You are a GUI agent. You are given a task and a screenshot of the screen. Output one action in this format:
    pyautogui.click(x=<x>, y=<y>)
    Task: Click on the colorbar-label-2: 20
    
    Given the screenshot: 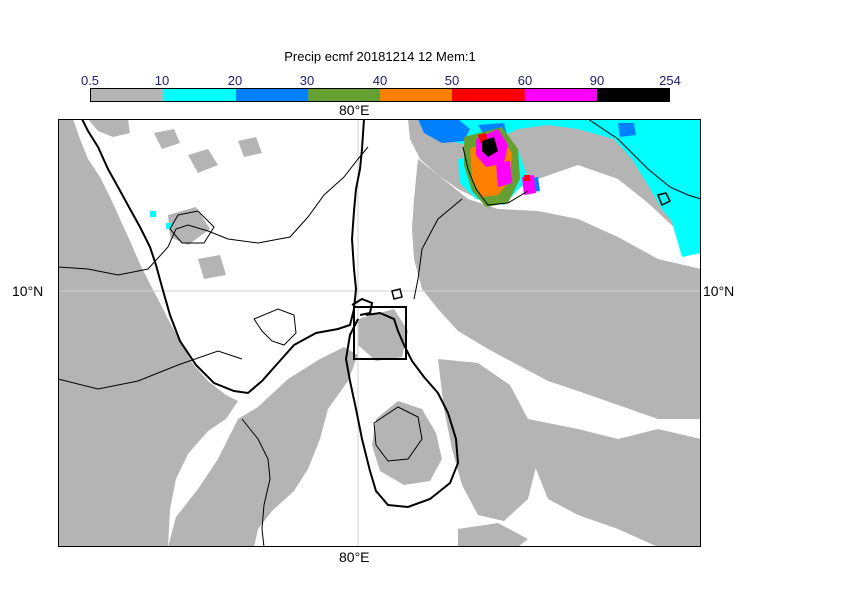 What is the action you would take?
    pyautogui.click(x=235, y=80)
    